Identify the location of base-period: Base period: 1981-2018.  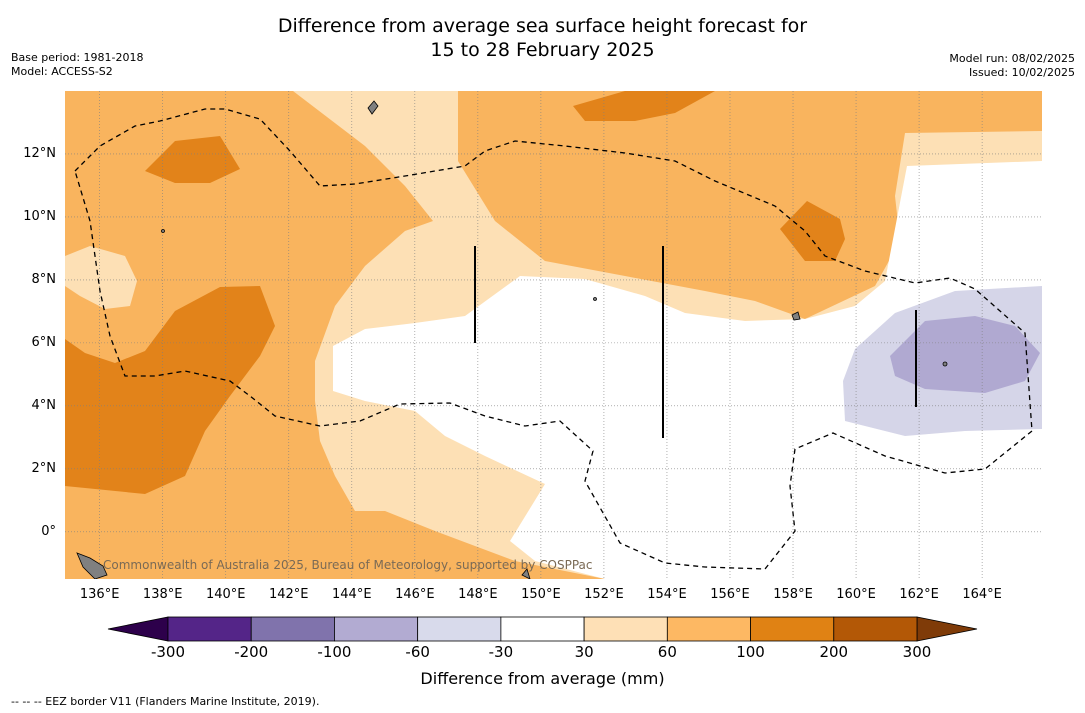
(77, 57).